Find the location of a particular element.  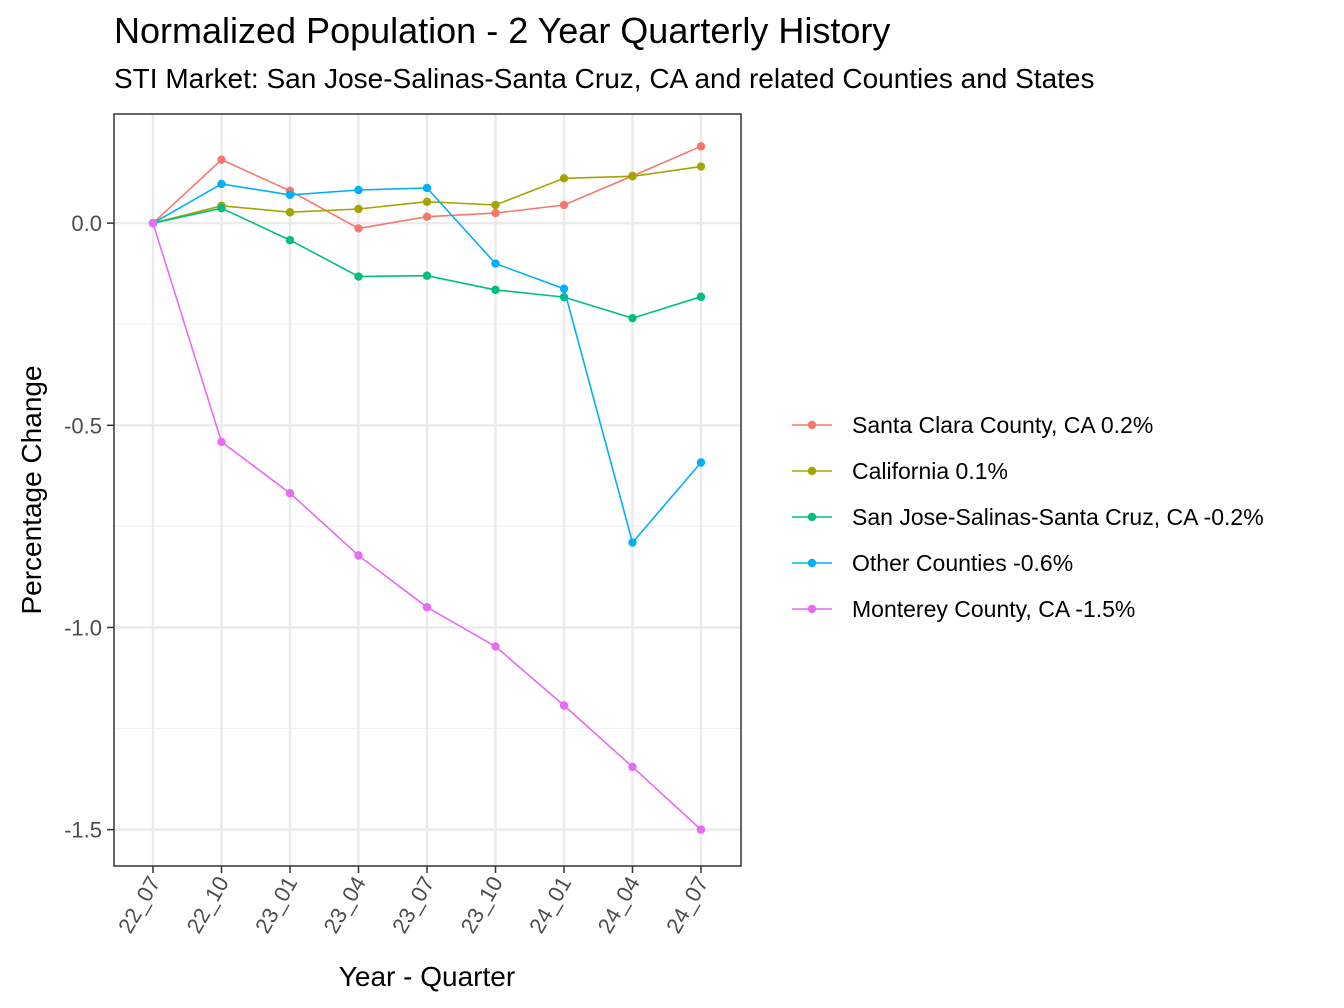

y-tick-label: -1.0 is located at coordinates (83, 627).